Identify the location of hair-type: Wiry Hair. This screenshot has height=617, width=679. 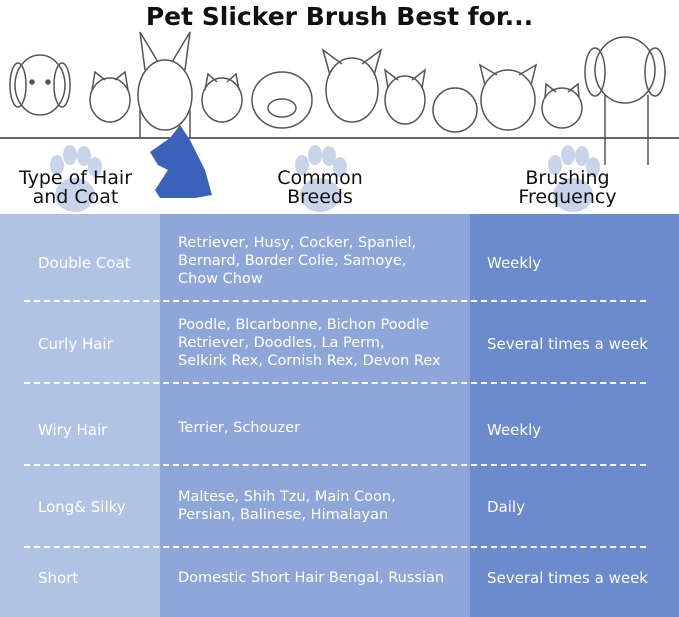
(73, 430).